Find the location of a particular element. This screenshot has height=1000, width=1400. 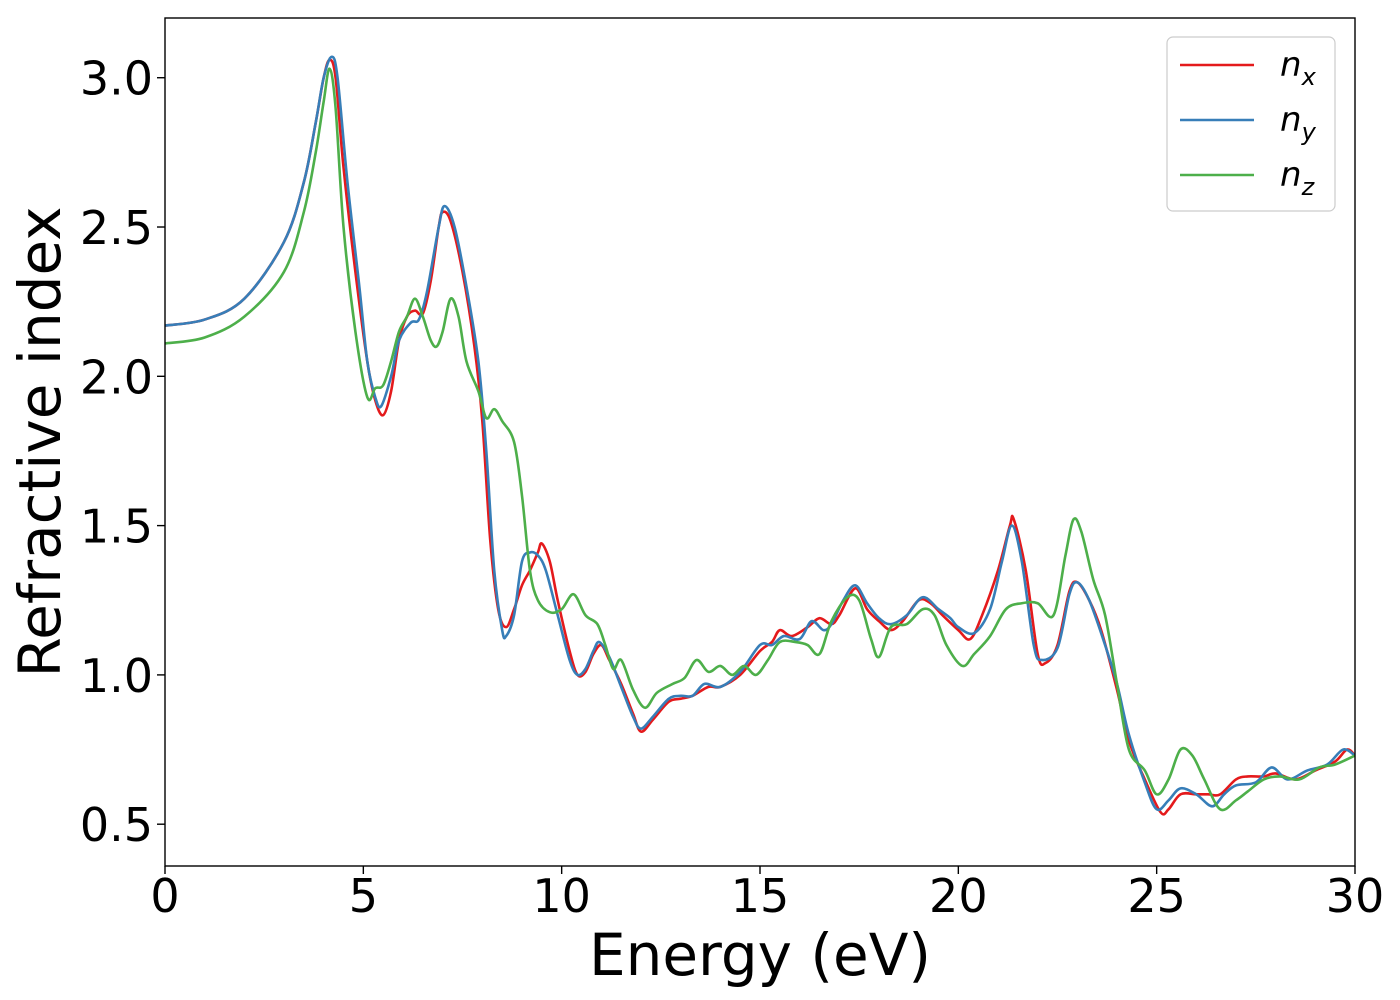

legend-label-x: nx is located at coordinates (1298, 68).